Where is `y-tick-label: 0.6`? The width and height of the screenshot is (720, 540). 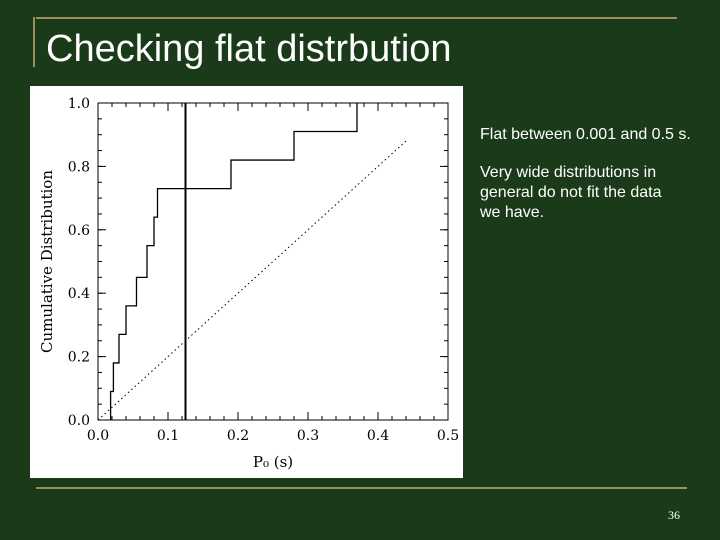 y-tick-label: 0.6 is located at coordinates (79, 231).